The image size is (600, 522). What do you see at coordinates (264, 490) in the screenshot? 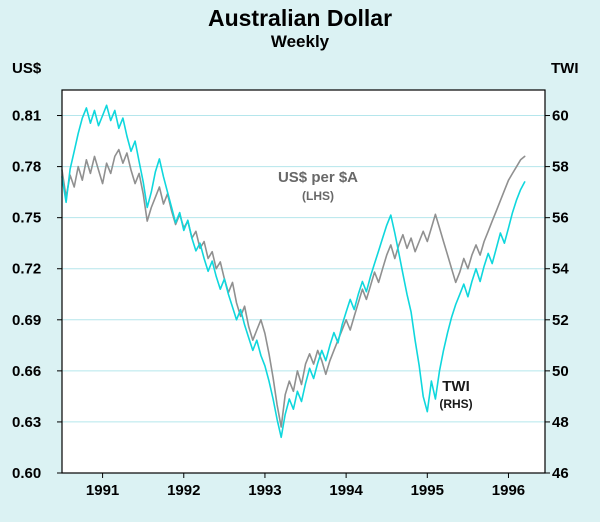
I see `x-axis-tick-label: 1993` at bounding box center [264, 490].